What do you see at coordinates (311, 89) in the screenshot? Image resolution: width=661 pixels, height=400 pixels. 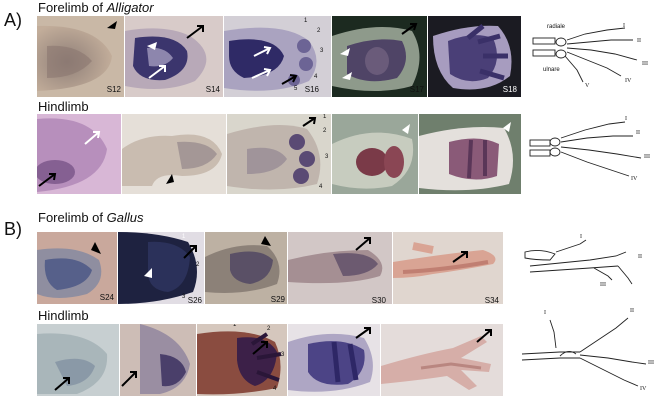 I see `stage-label: S16` at bounding box center [311, 89].